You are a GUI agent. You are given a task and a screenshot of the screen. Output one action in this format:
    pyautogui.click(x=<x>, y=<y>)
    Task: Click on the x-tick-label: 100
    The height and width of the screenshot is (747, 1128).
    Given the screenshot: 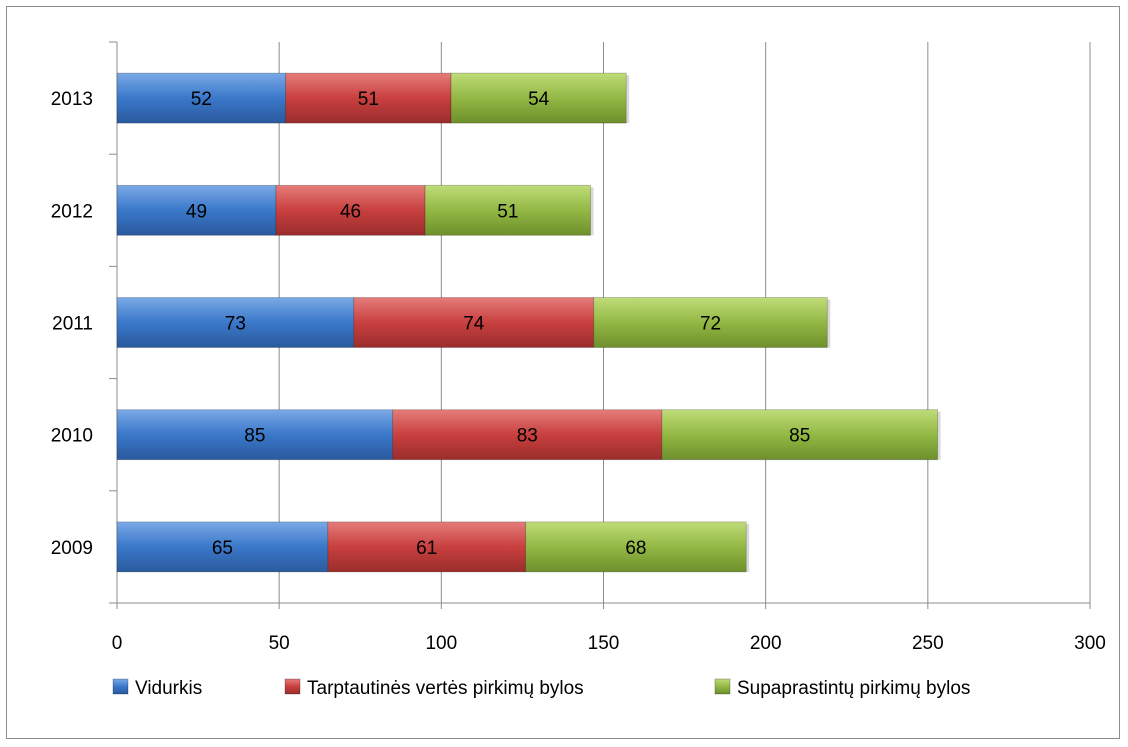 What is the action you would take?
    pyautogui.click(x=441, y=643)
    